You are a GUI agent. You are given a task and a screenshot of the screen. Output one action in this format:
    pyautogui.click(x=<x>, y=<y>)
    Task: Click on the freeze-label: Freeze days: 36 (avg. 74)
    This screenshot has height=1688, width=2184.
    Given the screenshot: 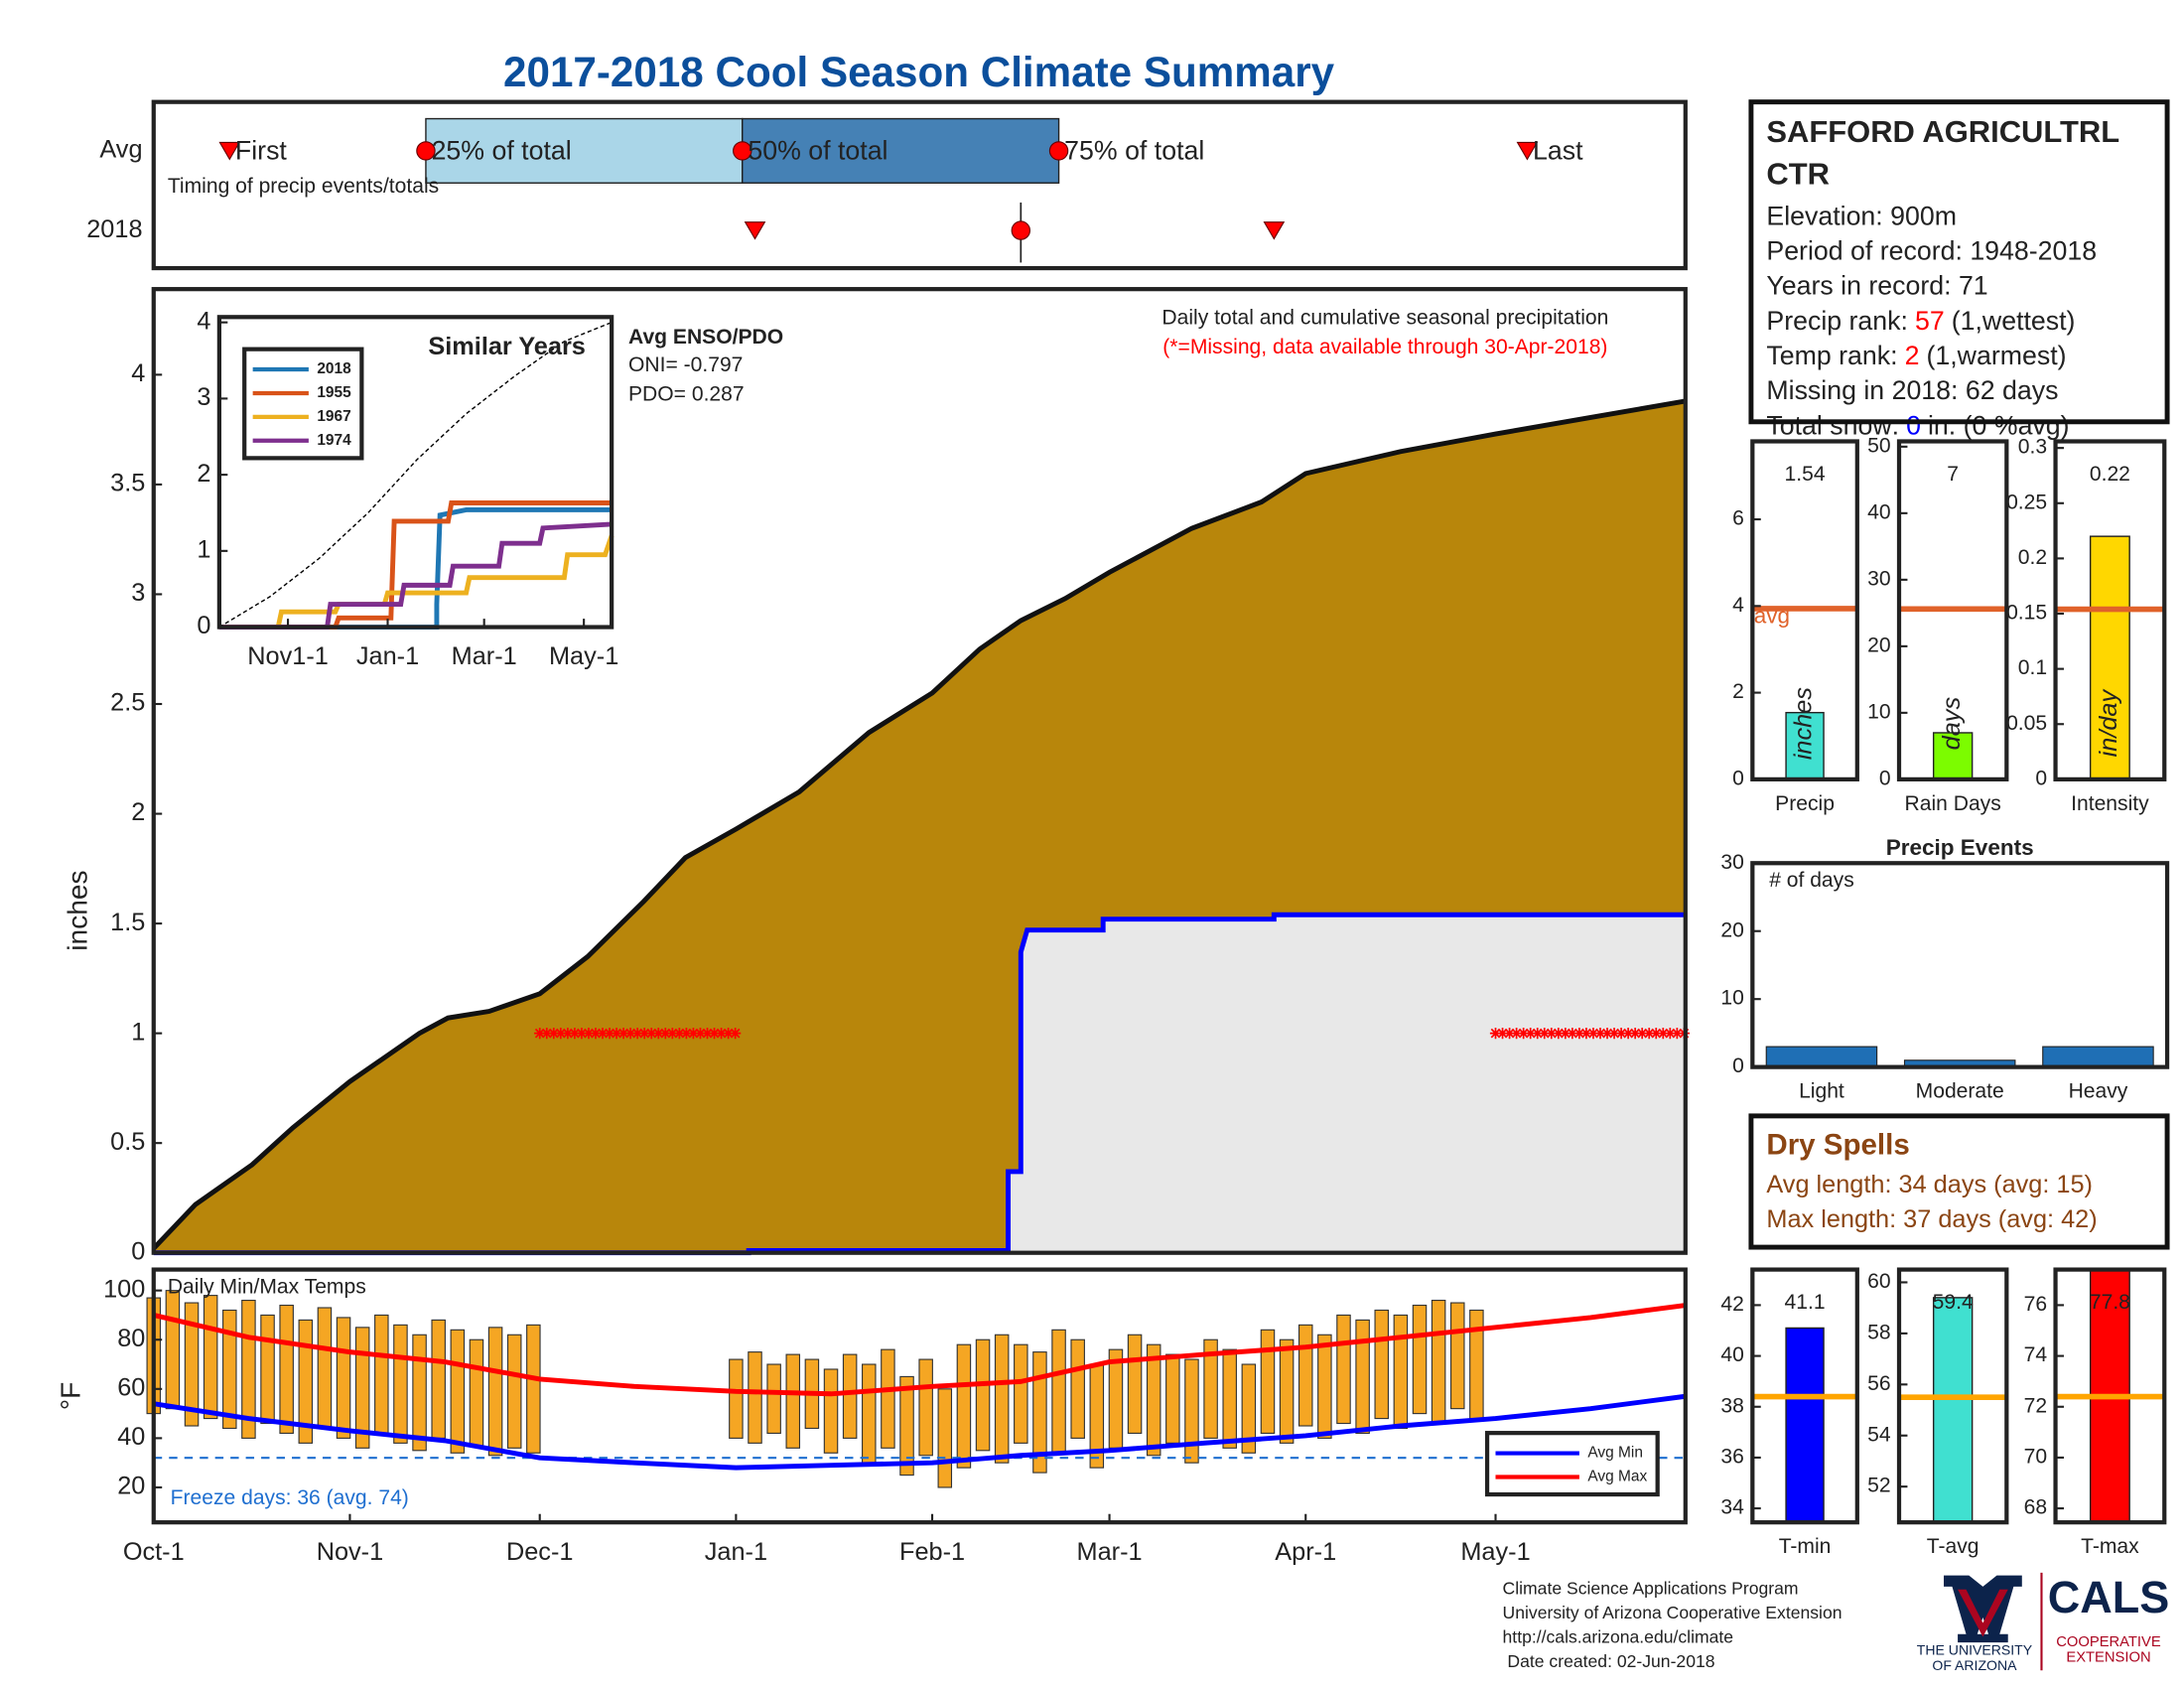 What is the action you would take?
    pyautogui.click(x=290, y=1497)
    